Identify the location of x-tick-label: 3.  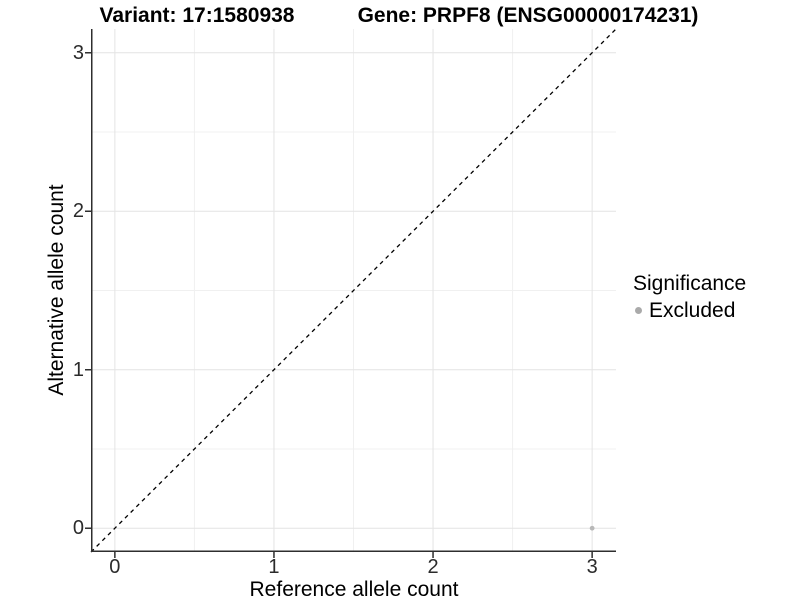
(592, 567).